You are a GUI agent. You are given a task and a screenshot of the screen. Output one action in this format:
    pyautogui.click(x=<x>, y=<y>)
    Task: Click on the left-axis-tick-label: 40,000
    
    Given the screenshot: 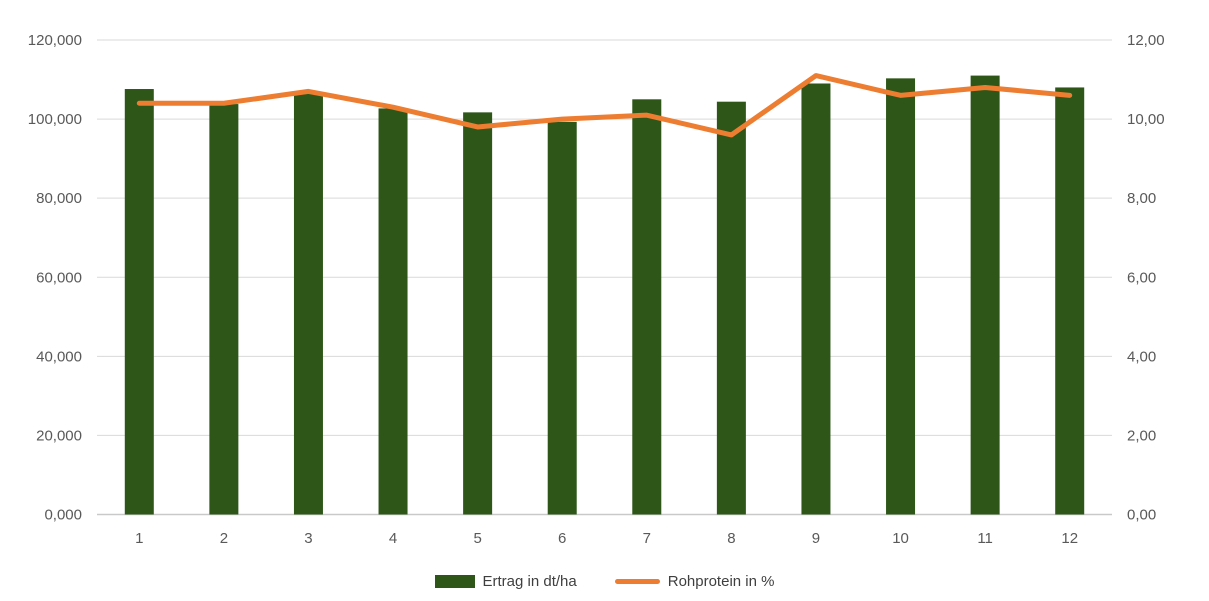 What is the action you would take?
    pyautogui.click(x=59, y=356)
    